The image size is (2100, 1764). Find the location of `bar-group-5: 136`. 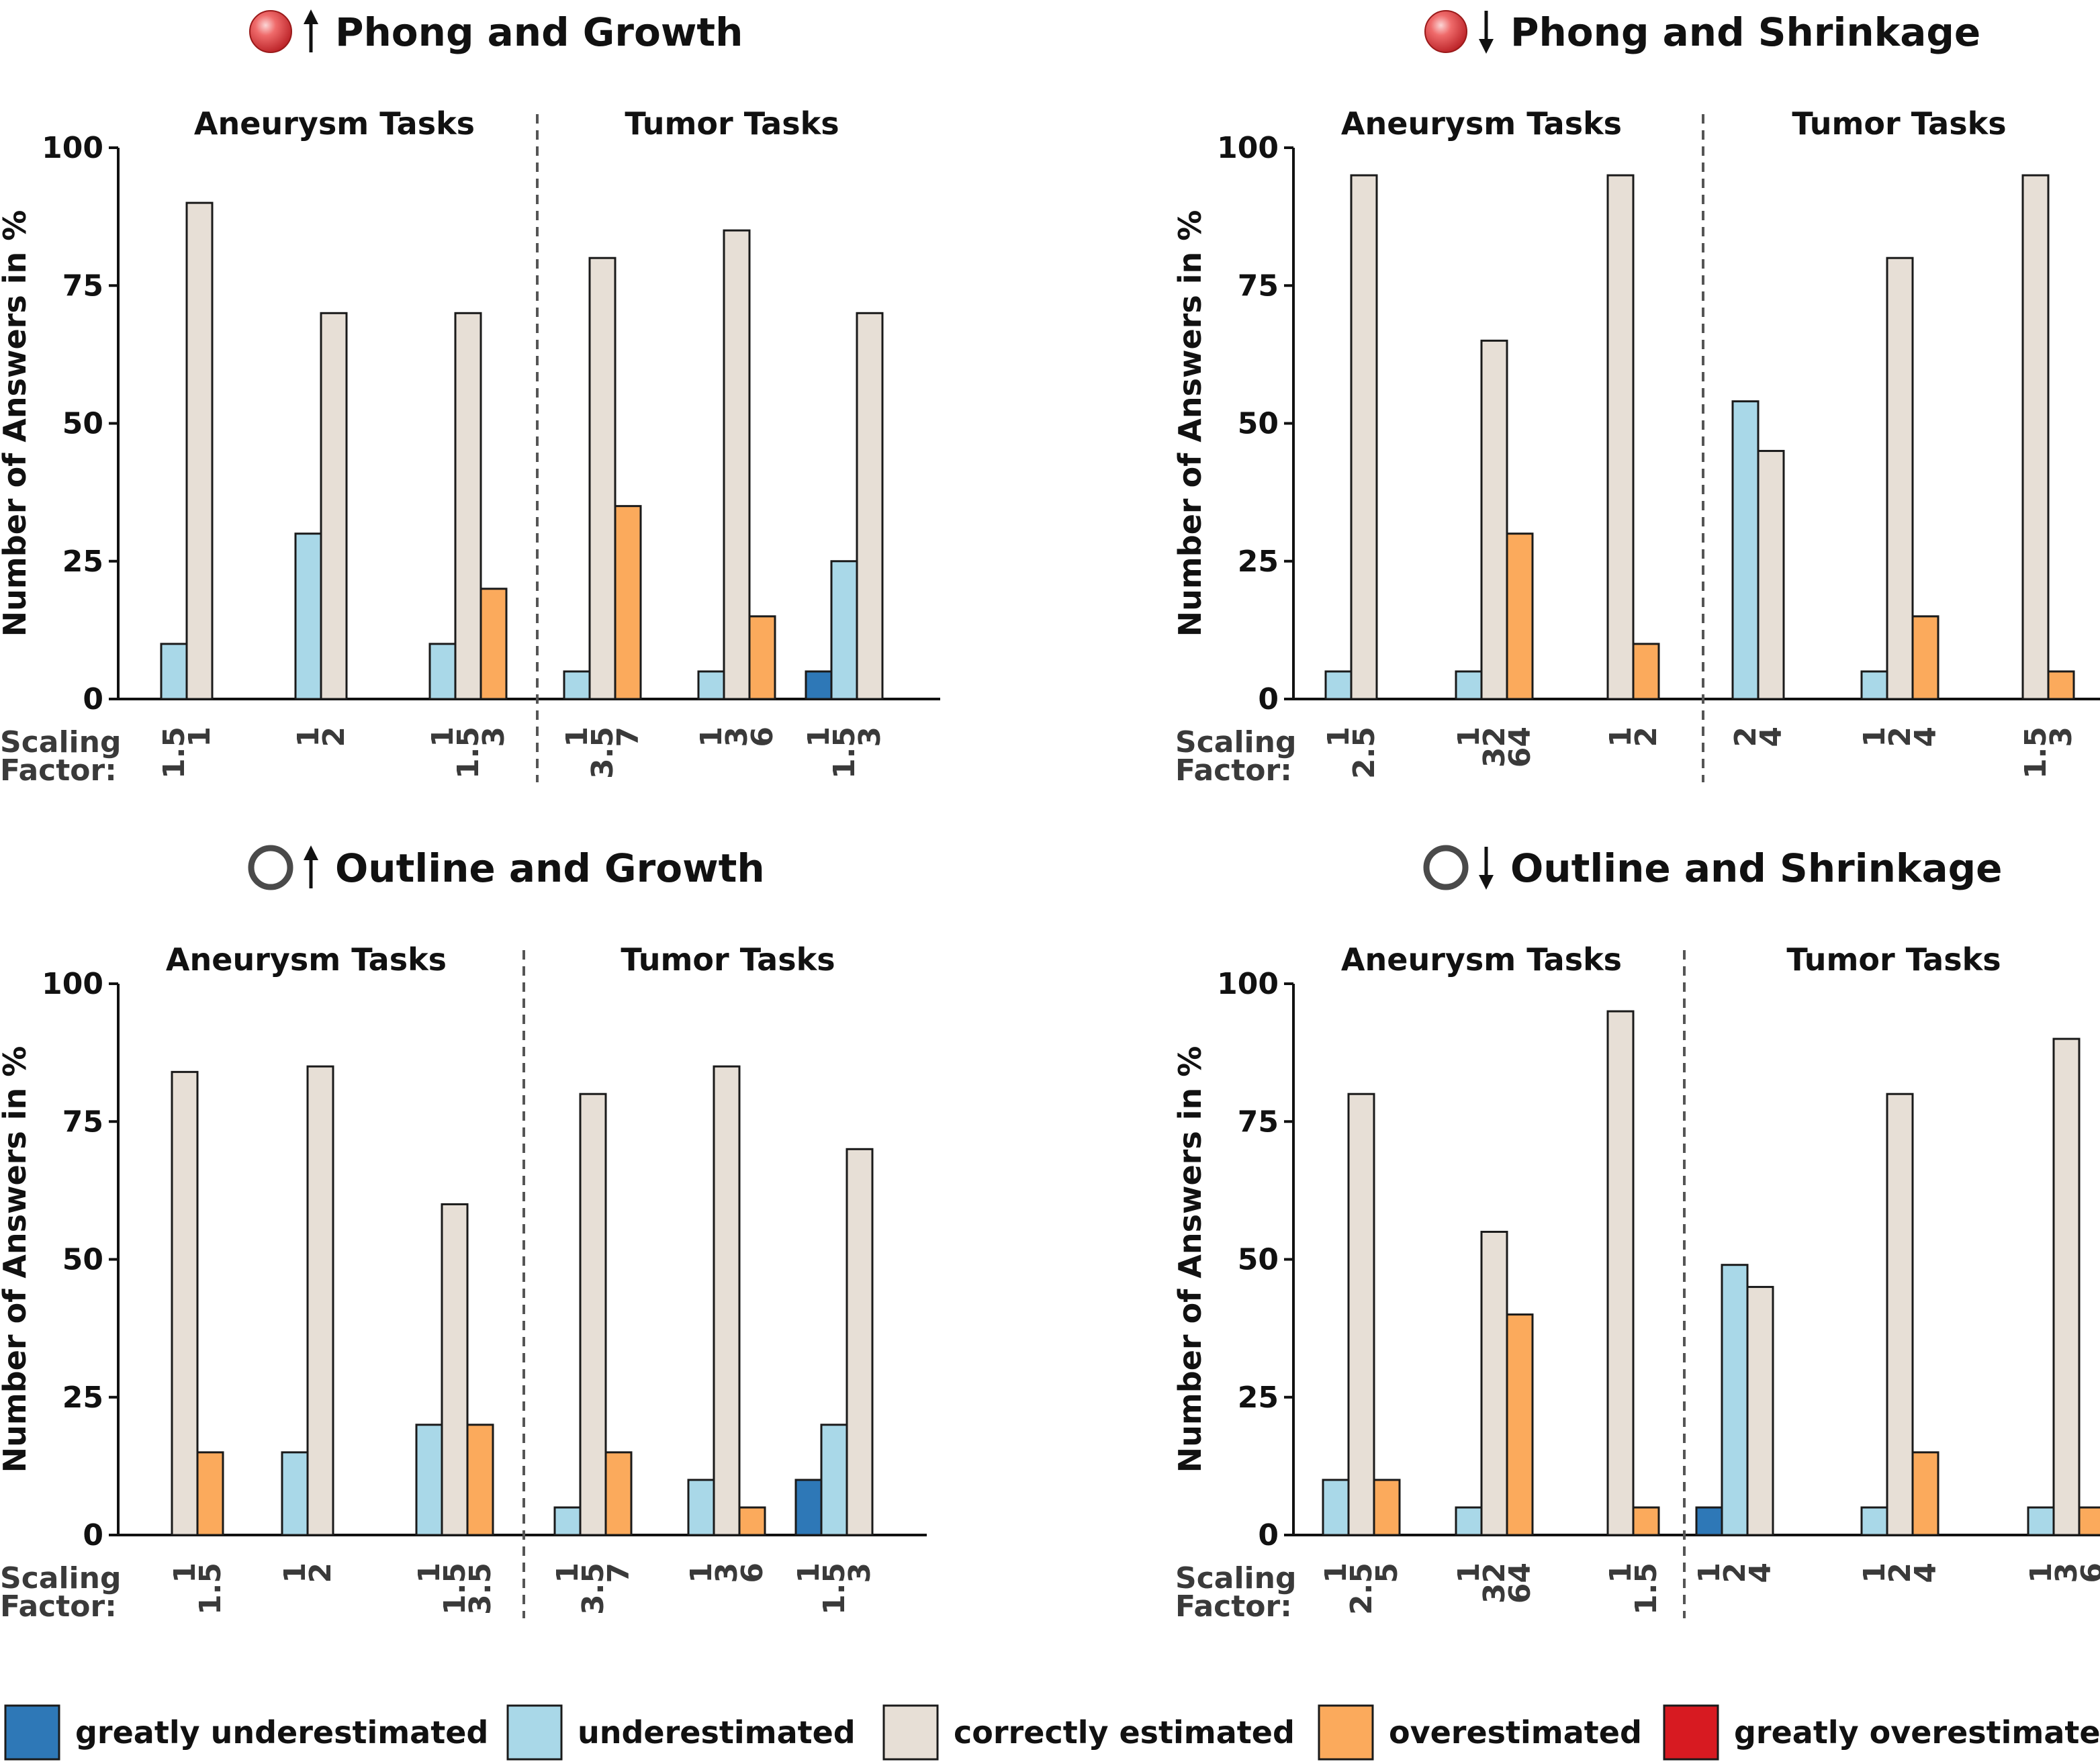

bar-group-5: 136 is located at coordinates (727, 1324).